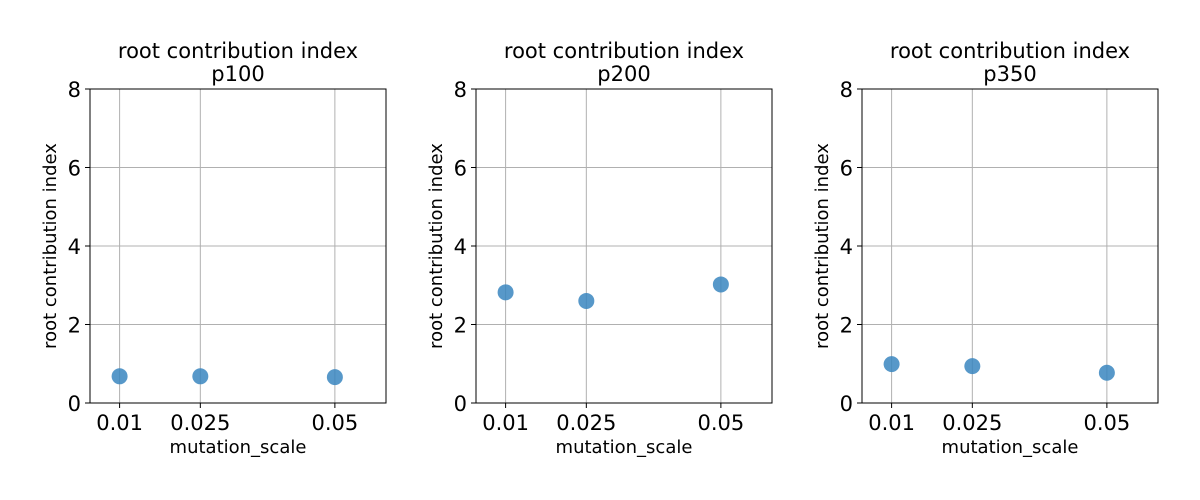 Image resolution: width=1200 pixels, height=500 pixels. What do you see at coordinates (237, 74) in the screenshot?
I see `chart-subtitle: p100` at bounding box center [237, 74].